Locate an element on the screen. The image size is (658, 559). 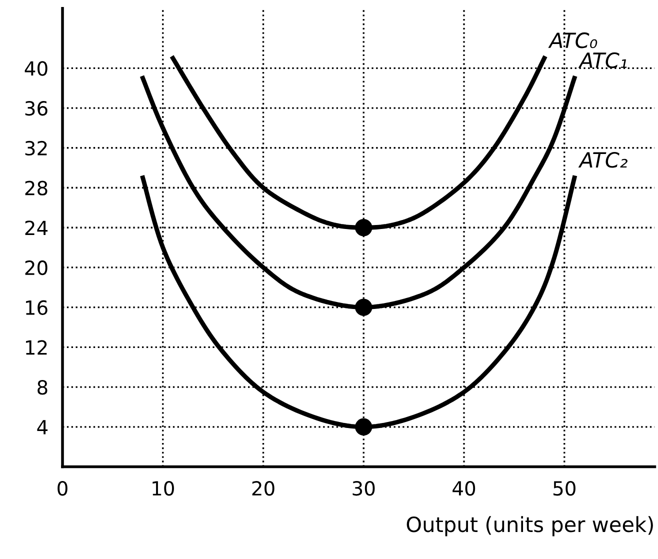
y-tick-label: 8 is located at coordinates (43, 387).